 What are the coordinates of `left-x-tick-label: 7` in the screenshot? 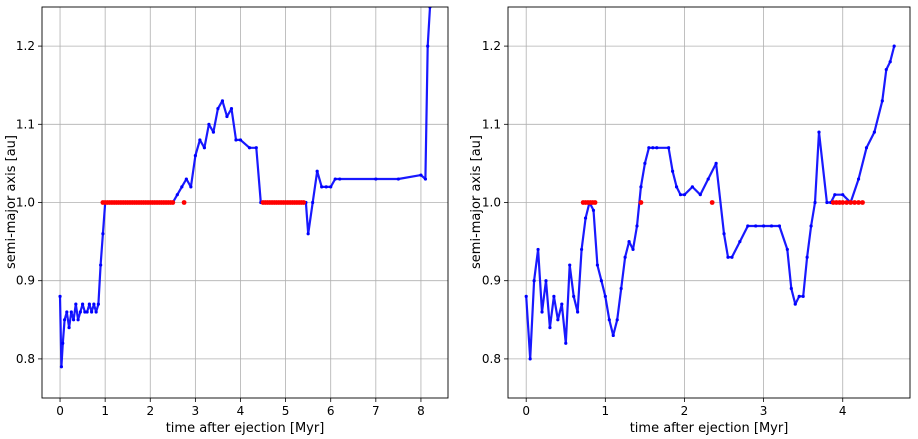 It's located at (376, 411).